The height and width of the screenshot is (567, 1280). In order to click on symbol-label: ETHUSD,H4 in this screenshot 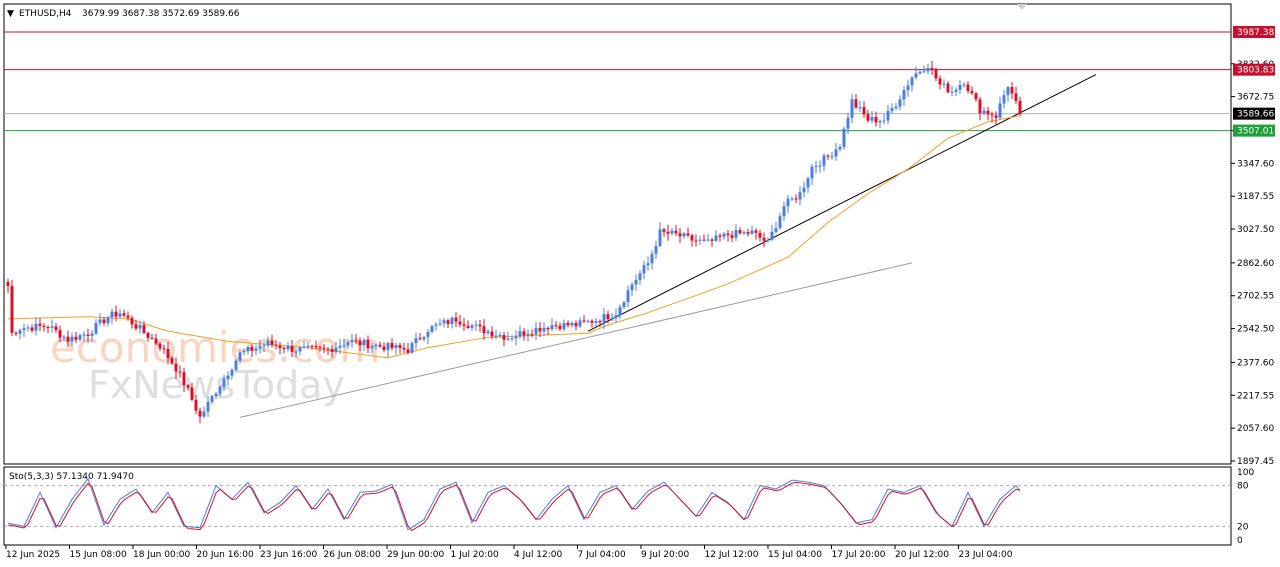, I will do `click(45, 14)`.